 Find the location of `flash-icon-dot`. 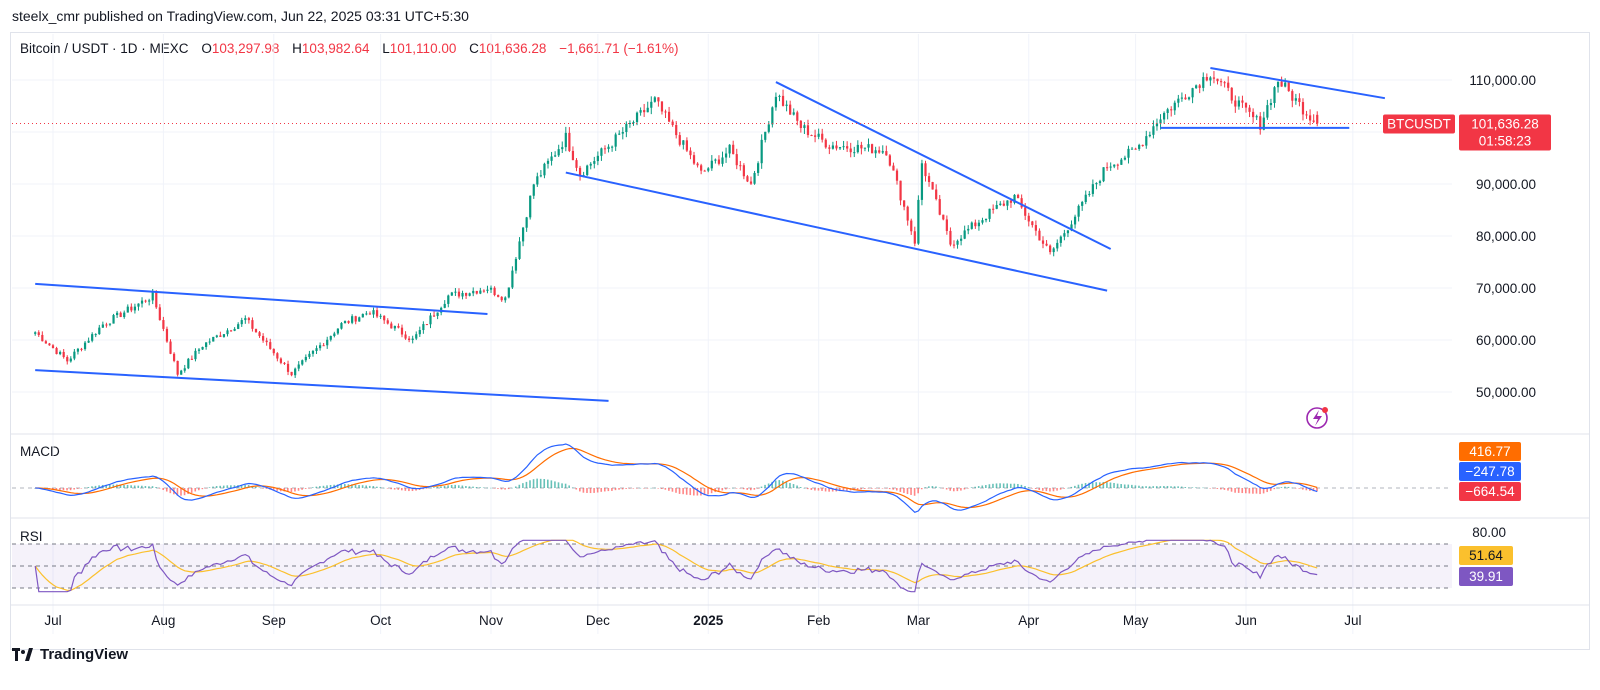

flash-icon-dot is located at coordinates (1325, 410).